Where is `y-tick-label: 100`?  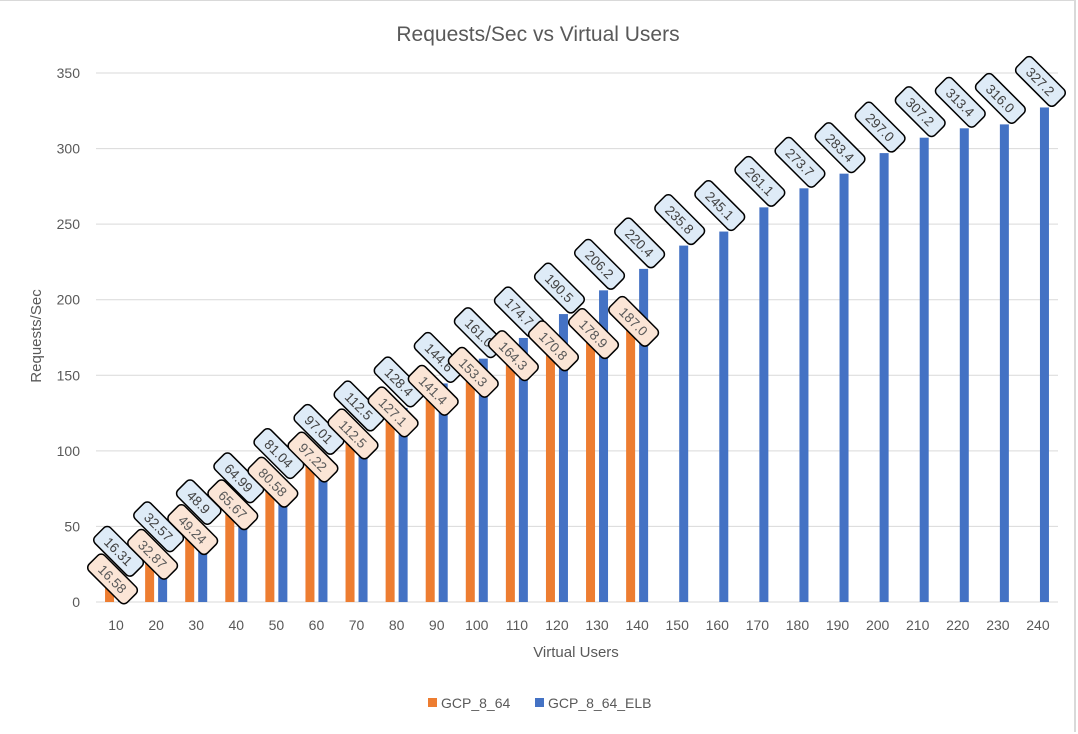 y-tick-label: 100 is located at coordinates (69, 451).